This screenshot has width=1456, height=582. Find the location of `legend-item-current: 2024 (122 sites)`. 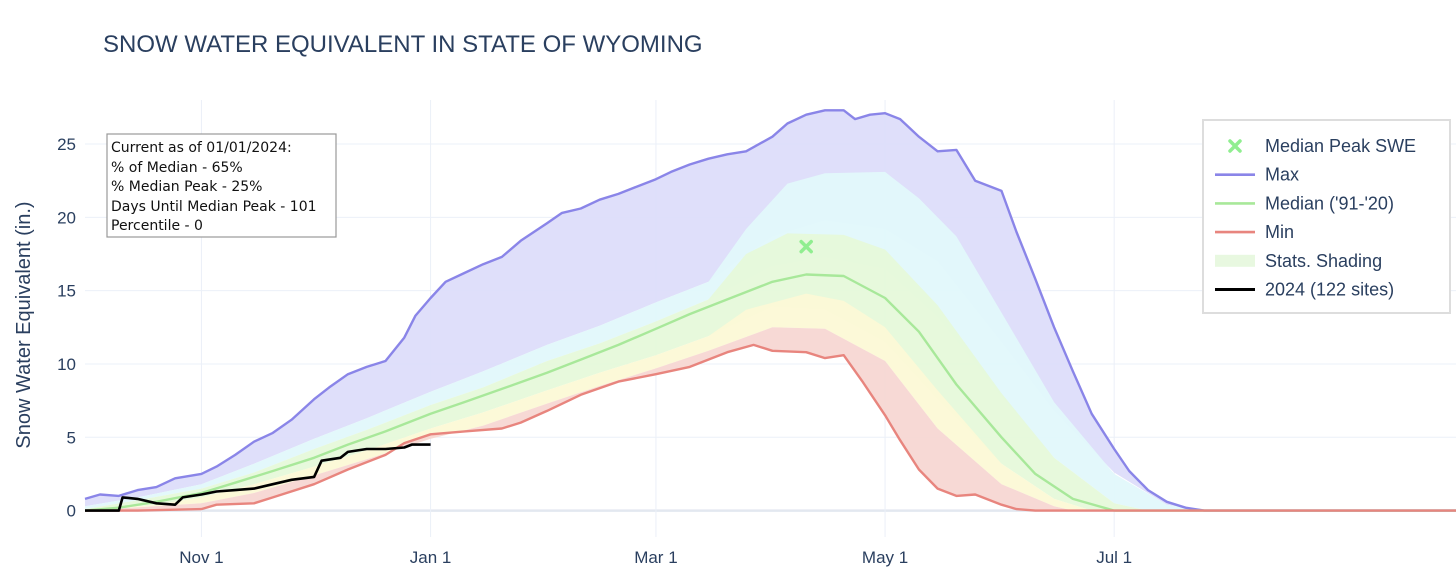

legend-item-current: 2024 (122 sites) is located at coordinates (1304, 290).